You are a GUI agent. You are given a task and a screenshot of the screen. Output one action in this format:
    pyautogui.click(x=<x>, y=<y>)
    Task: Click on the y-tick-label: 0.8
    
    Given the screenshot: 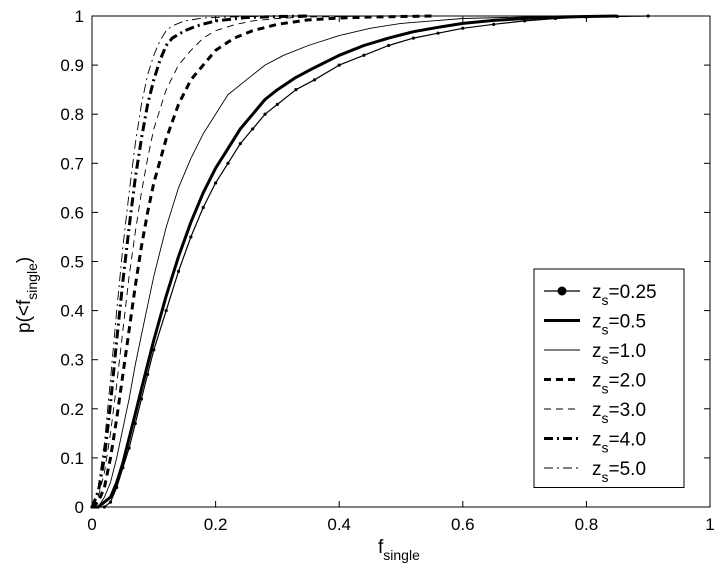 What is the action you would take?
    pyautogui.click(x=72, y=114)
    